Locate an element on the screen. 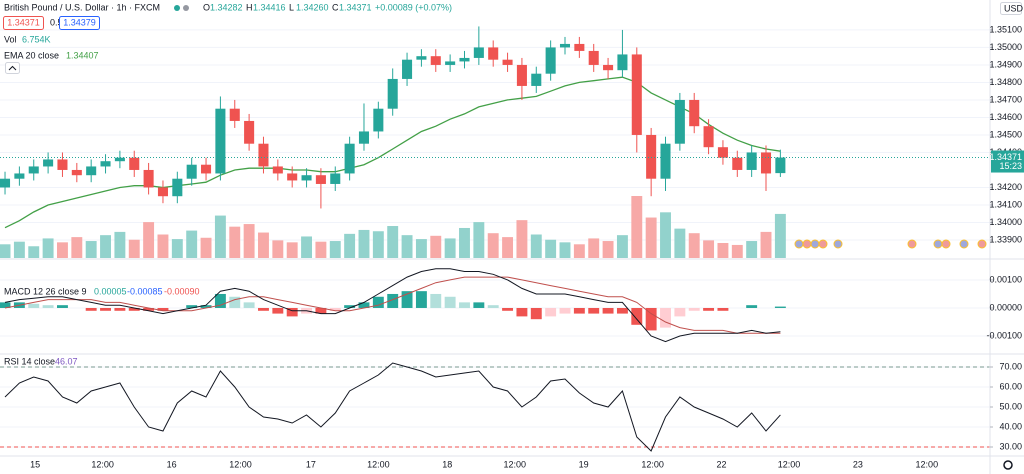 The height and width of the screenshot is (474, 1024). y-tick-label: 1.34200 is located at coordinates (1005, 187).